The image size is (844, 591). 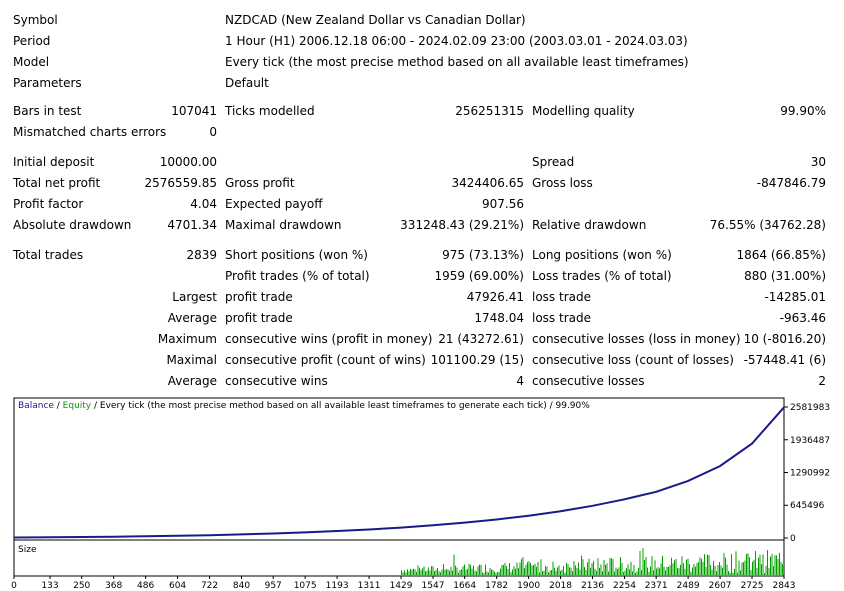 What do you see at coordinates (433, 586) in the screenshot?
I see `x-tick-label: 1547` at bounding box center [433, 586].